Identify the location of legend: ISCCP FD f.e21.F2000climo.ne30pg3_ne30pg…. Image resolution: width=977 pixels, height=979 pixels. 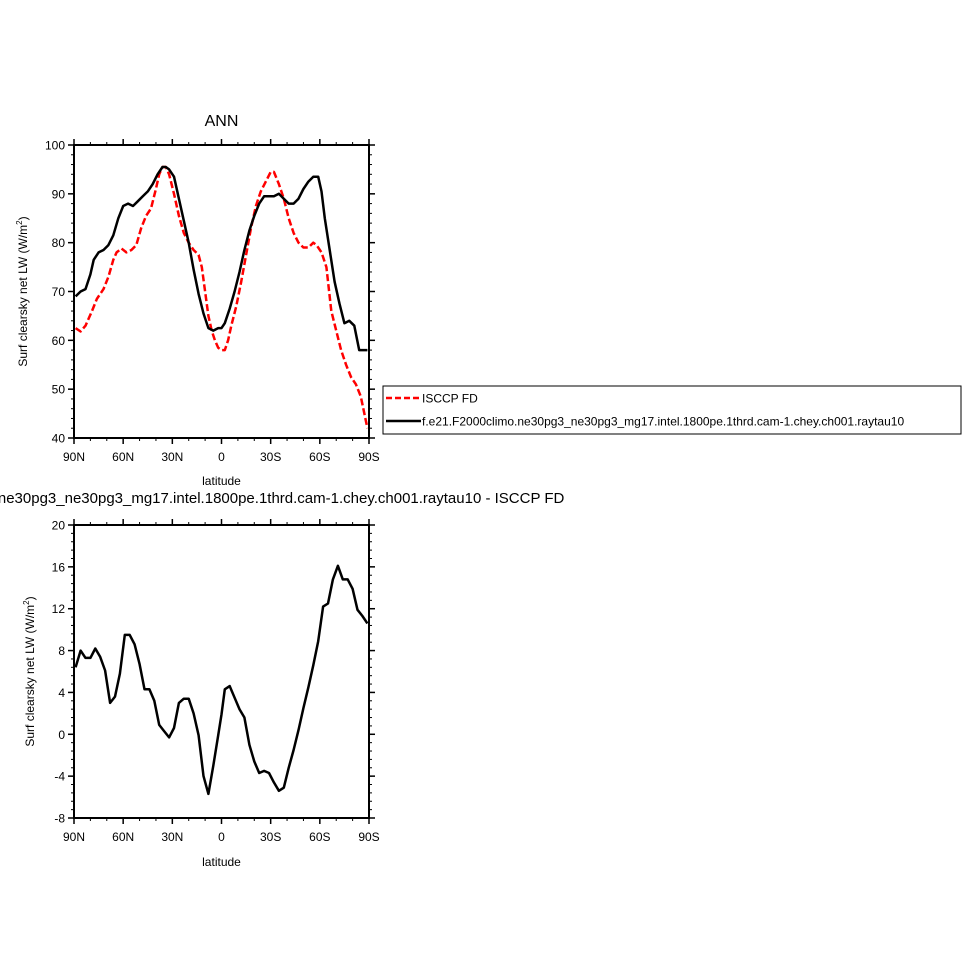
(672, 410).